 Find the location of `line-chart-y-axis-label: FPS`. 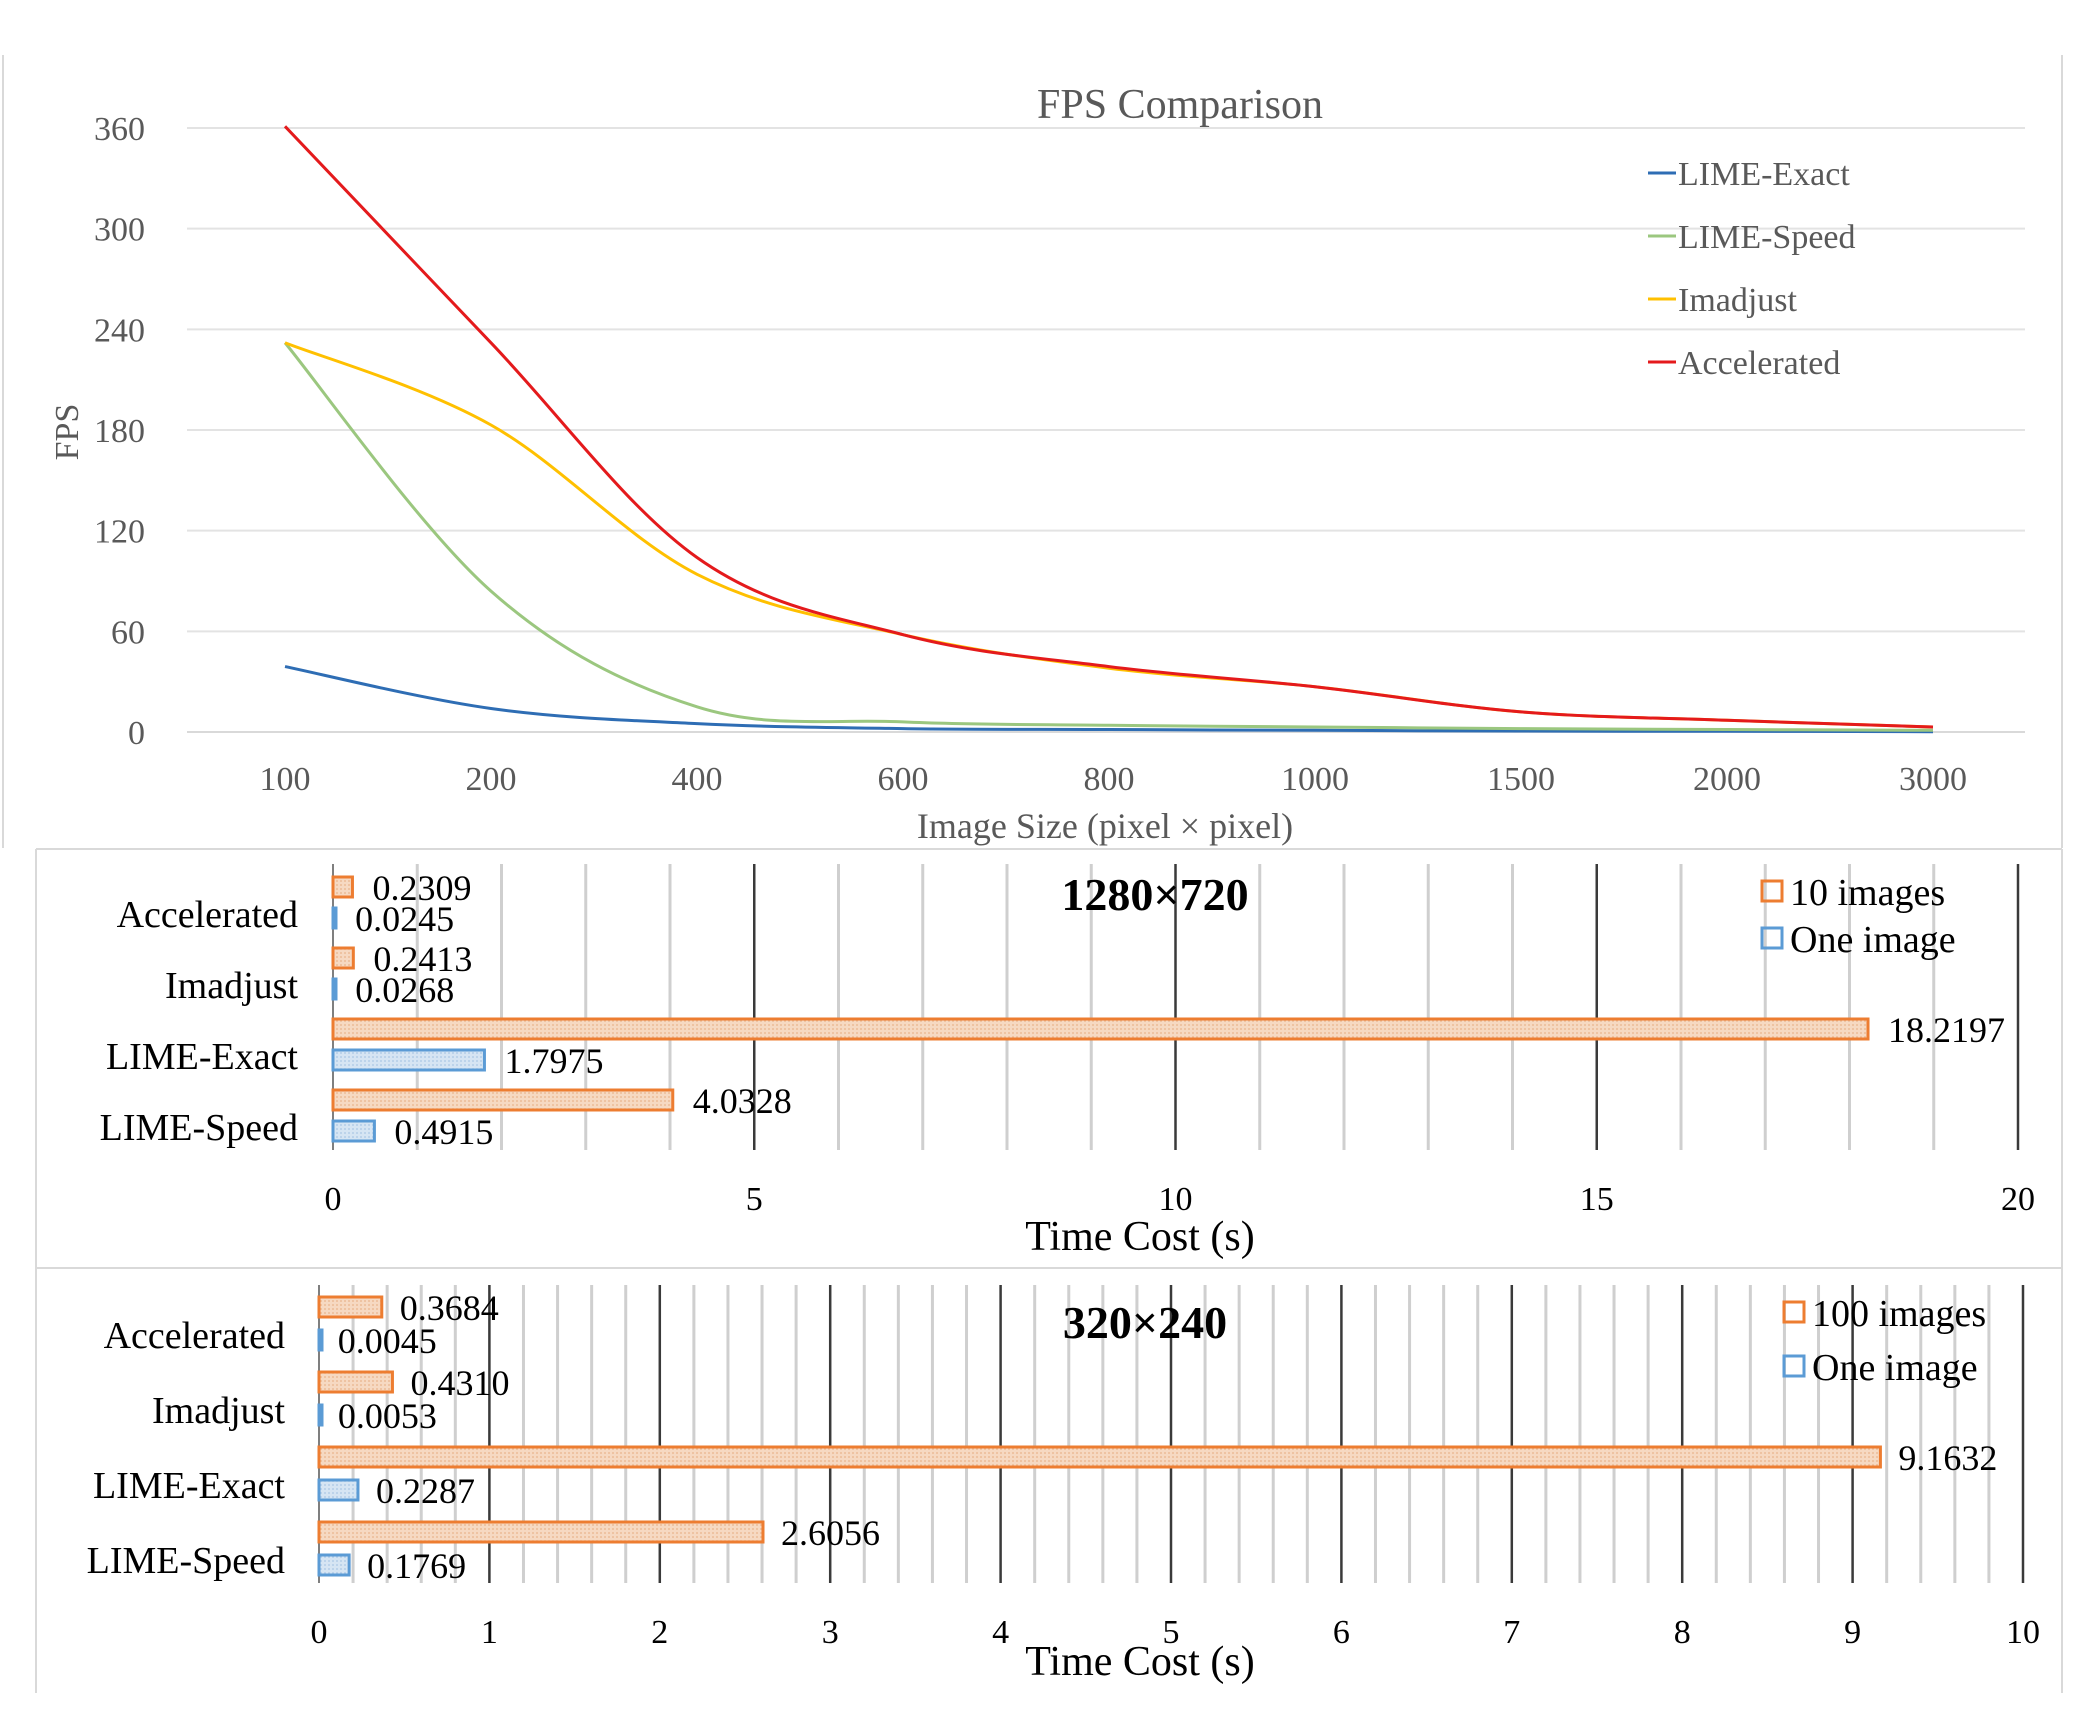

line-chart-y-axis-label: FPS is located at coordinates (67, 432).